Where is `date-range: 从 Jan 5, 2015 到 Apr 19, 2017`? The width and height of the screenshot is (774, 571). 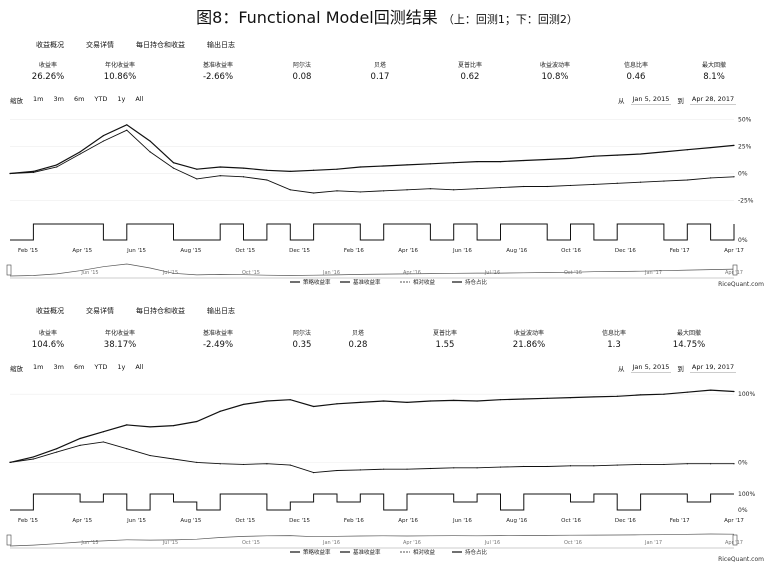 date-range: 从 Jan 5, 2015 到 Apr 19, 2017 is located at coordinates (677, 368).